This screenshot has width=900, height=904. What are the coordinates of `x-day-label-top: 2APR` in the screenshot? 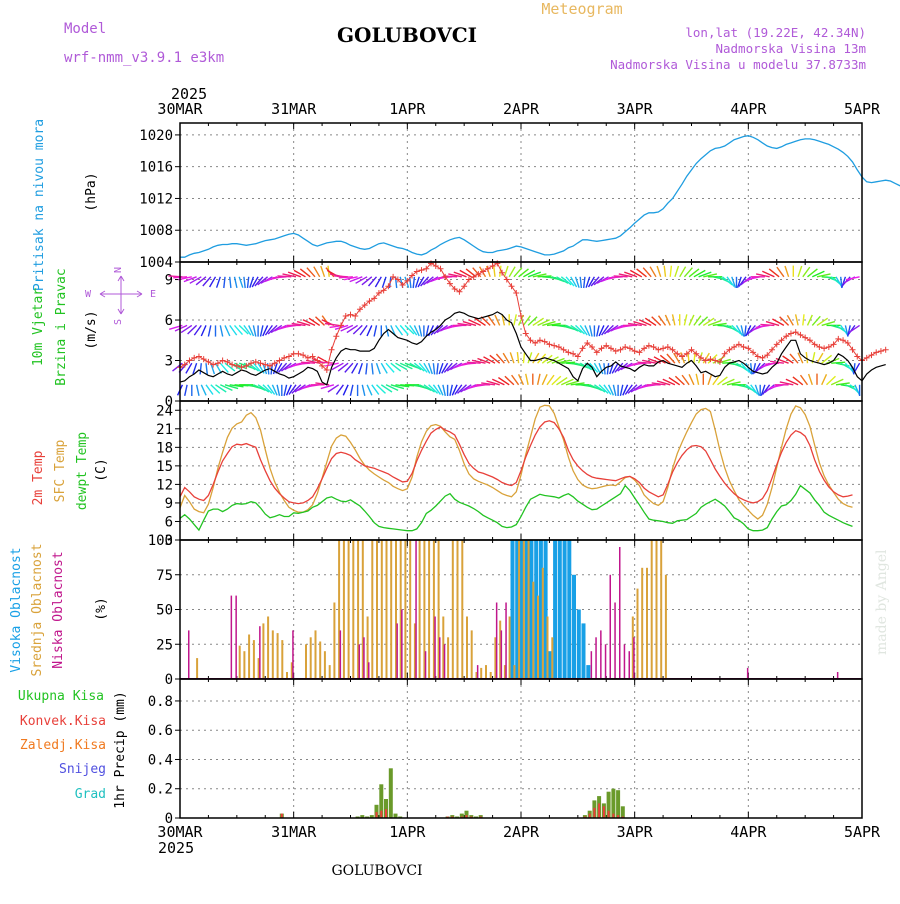 It's located at (521, 109).